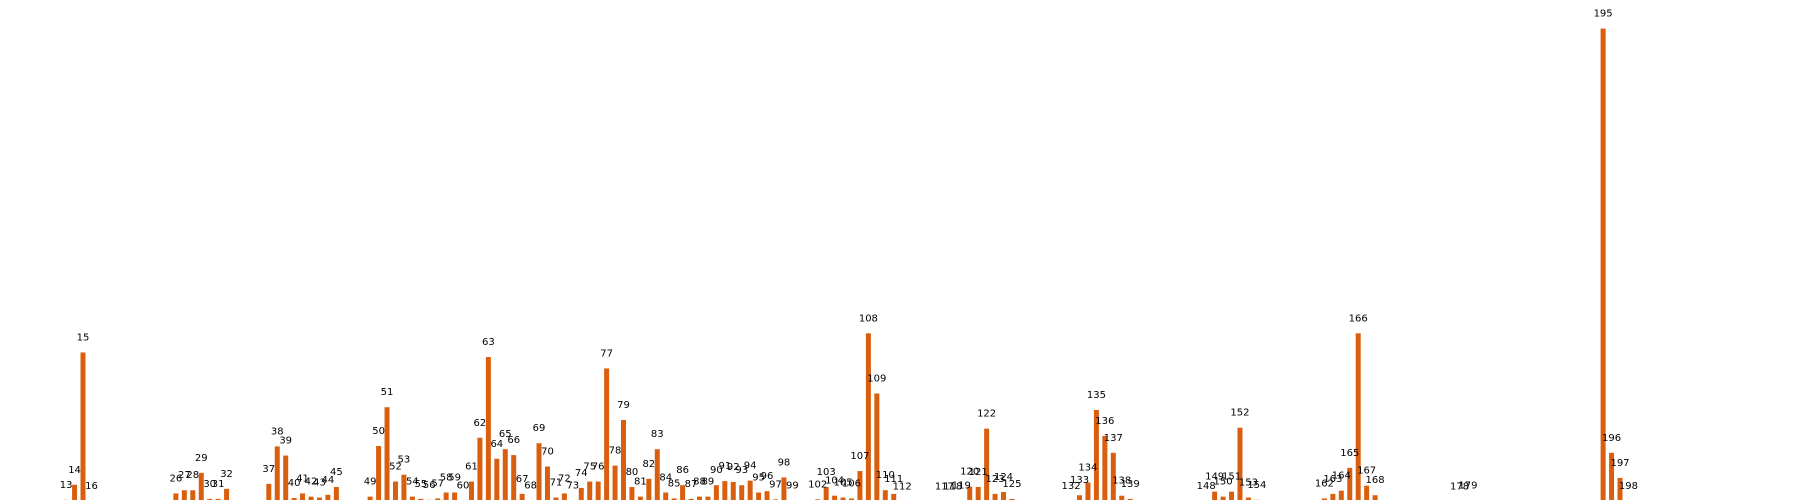  Describe the element at coordinates (843, 483) in the screenshot. I see `bar-label-105: 105` at that location.